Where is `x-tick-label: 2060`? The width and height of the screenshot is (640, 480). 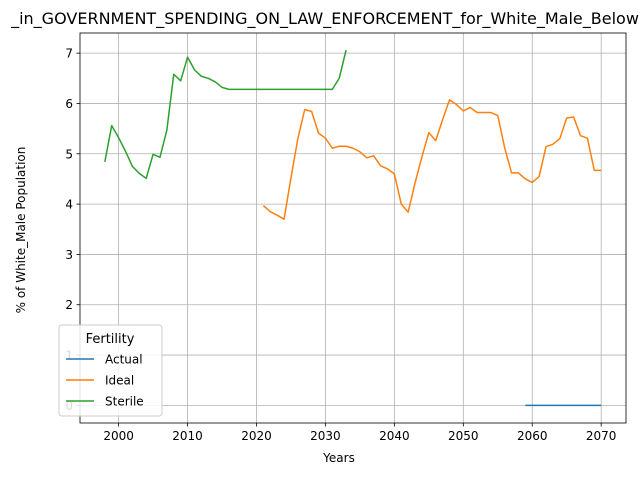 x-tick-label: 2060 is located at coordinates (532, 436).